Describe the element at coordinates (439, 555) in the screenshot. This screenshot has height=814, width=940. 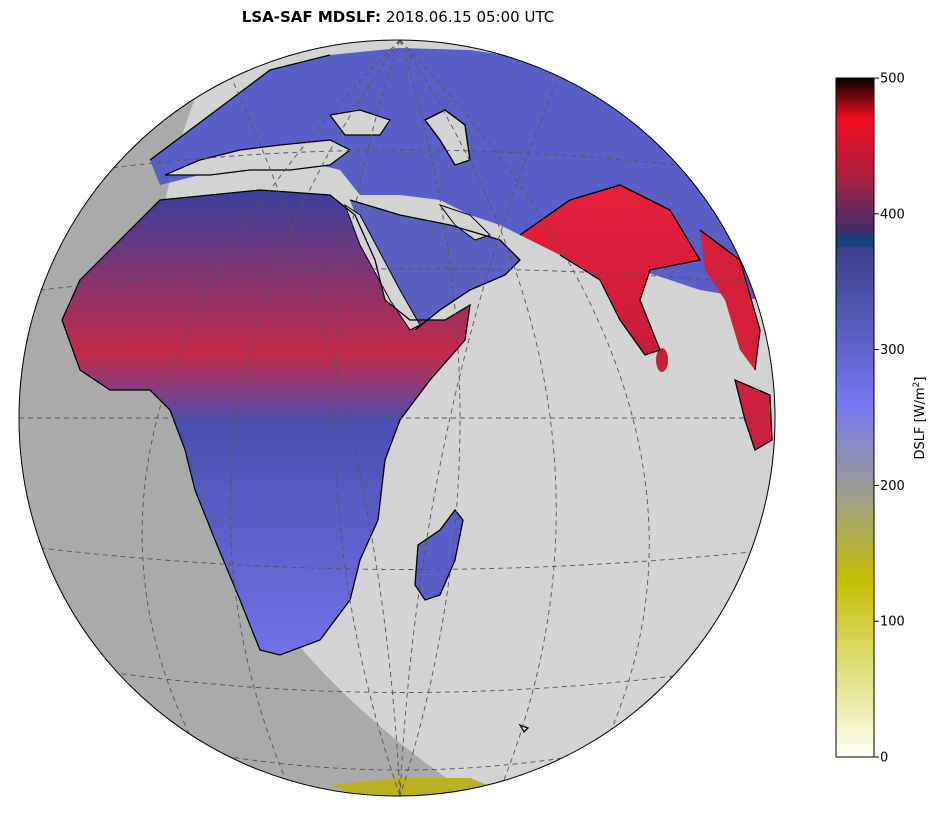
I see `land-madagascar` at that location.